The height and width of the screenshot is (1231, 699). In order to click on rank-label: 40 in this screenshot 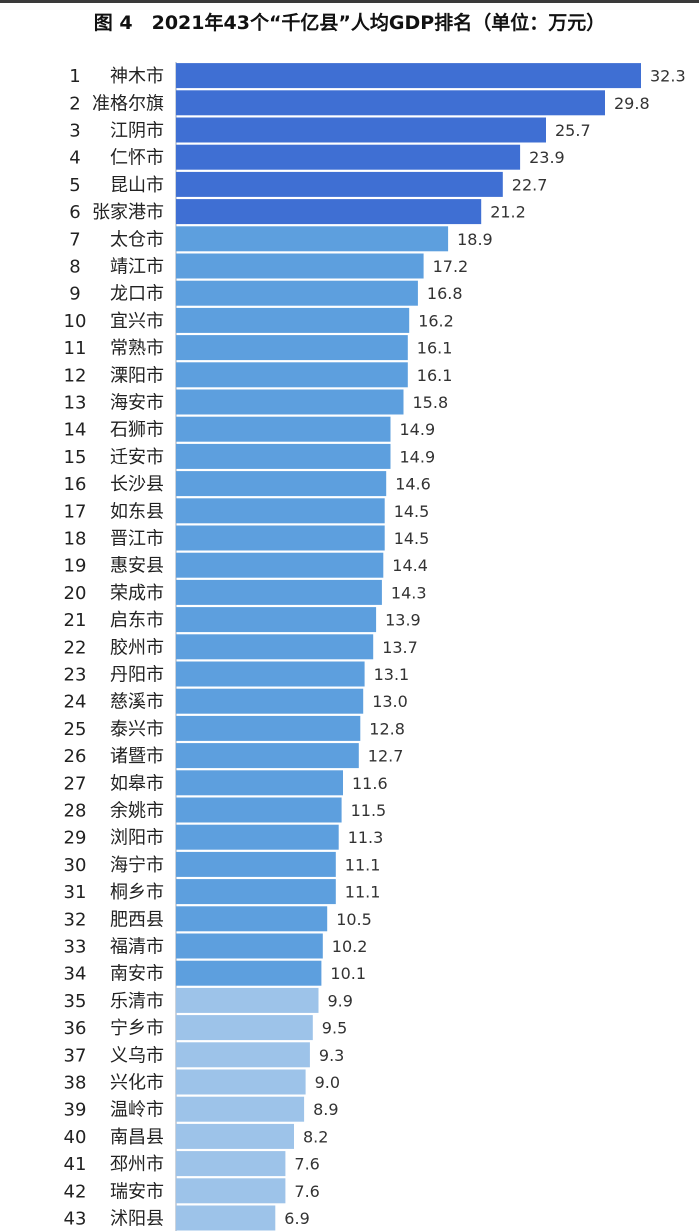, I will do `click(75, 1137)`.